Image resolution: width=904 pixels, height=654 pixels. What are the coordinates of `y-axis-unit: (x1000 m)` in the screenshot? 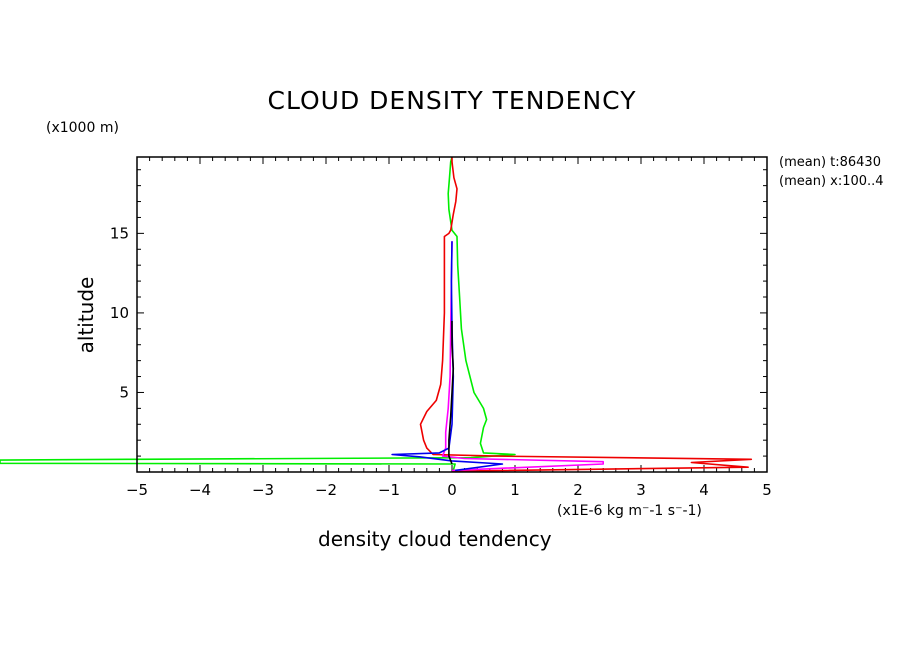 It's located at (82, 128).